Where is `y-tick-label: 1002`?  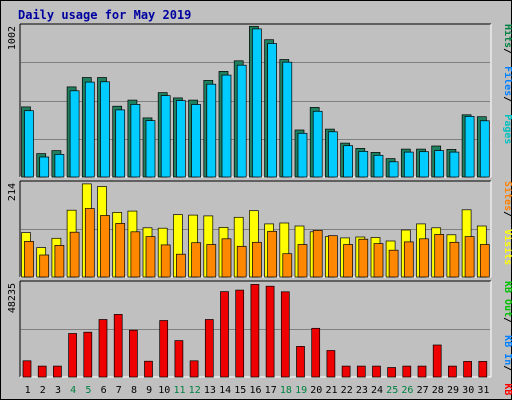 y-tick-label: 1002 is located at coordinates (12, 38).